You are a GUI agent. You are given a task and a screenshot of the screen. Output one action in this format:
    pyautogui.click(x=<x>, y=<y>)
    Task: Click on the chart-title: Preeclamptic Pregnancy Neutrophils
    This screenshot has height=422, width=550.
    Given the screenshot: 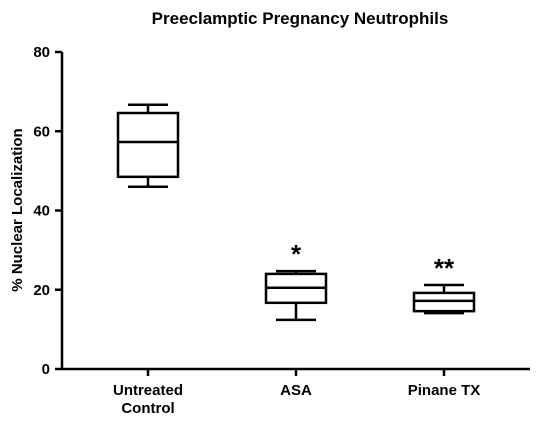 What is the action you would take?
    pyautogui.click(x=300, y=18)
    